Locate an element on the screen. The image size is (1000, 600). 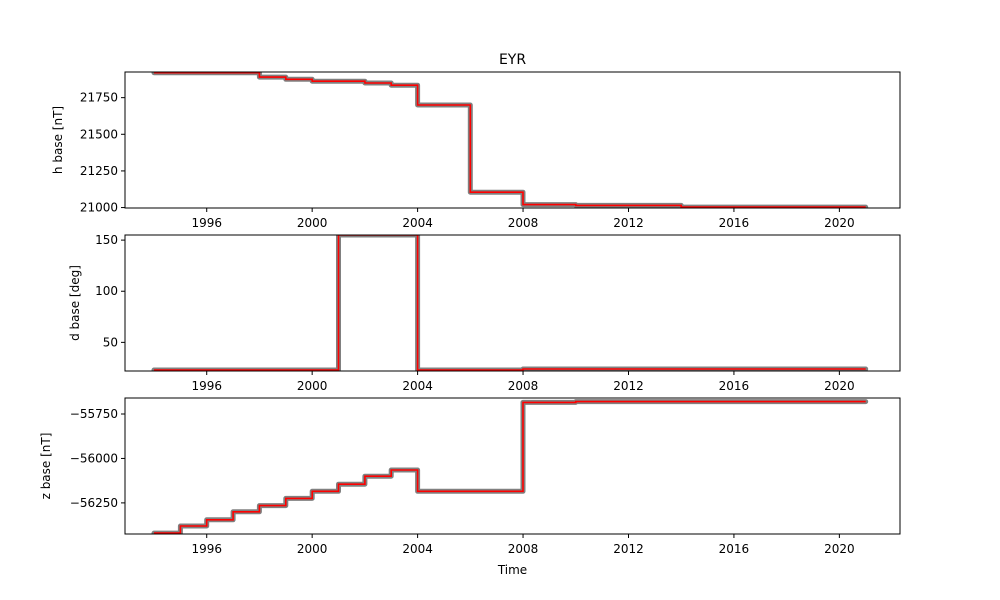
y-tick-label: 100 is located at coordinates (106, 291).